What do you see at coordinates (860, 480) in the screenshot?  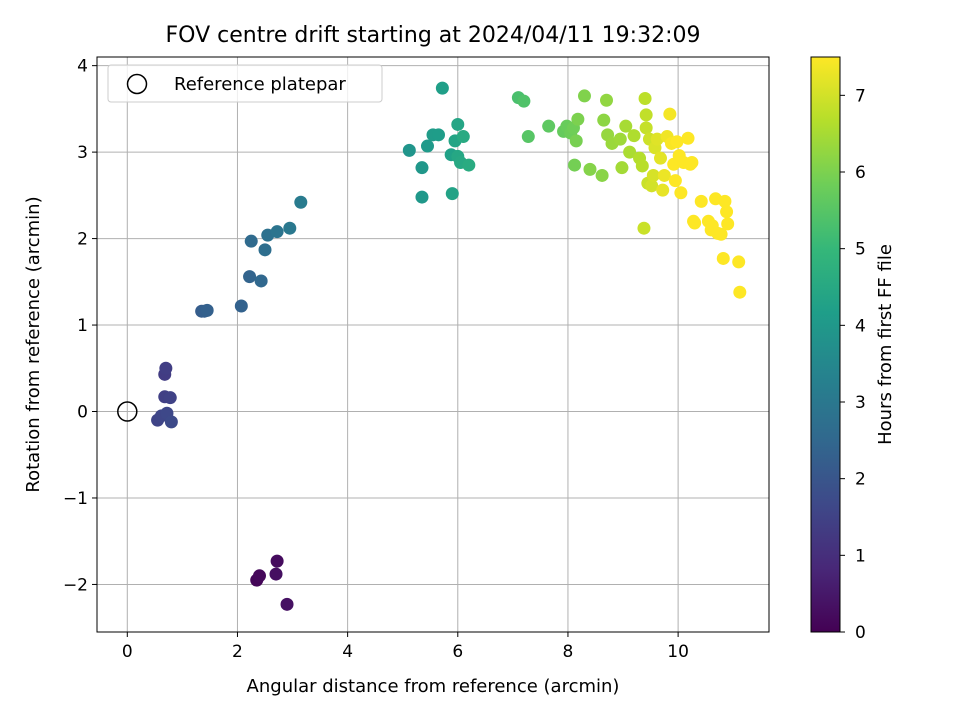 I see `colorbar-tick-label: 2` at bounding box center [860, 480].